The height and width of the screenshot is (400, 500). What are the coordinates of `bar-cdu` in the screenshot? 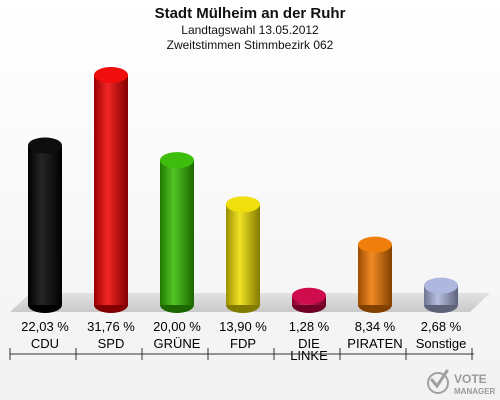 It's located at (45, 225).